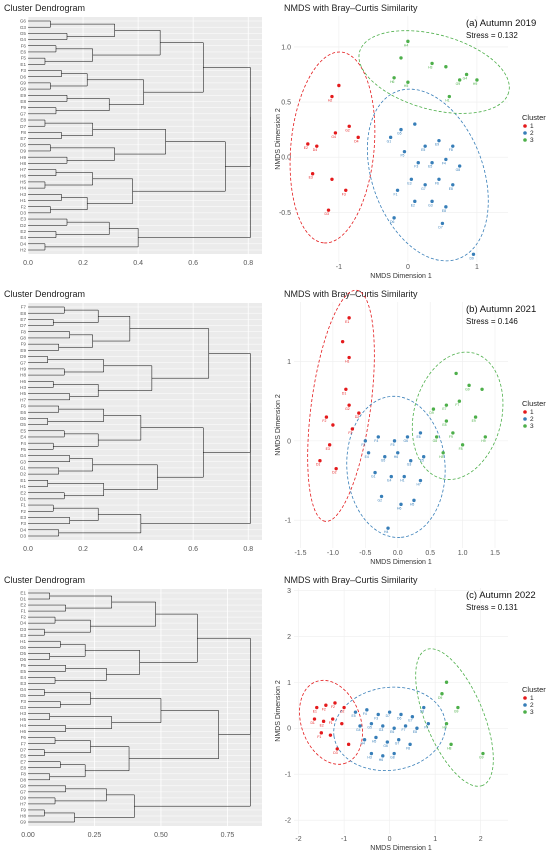  I want to click on leaf-label: G5, so click(23, 695).